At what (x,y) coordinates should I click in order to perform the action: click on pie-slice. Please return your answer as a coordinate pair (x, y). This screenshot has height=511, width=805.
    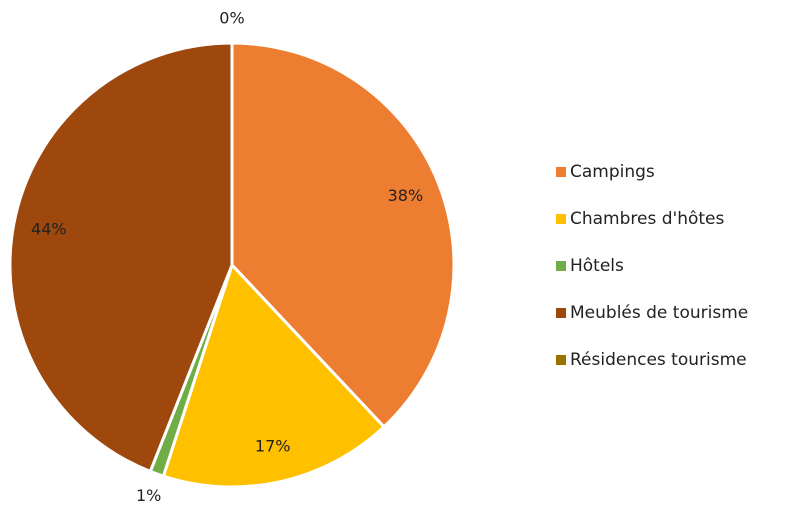
    Looking at the image, I should click on (274, 375).